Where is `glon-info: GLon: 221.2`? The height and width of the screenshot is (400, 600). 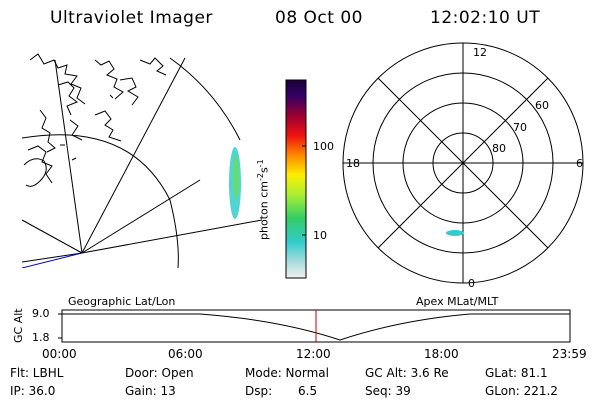 glon-info: GLon: 221.2 is located at coordinates (521, 391).